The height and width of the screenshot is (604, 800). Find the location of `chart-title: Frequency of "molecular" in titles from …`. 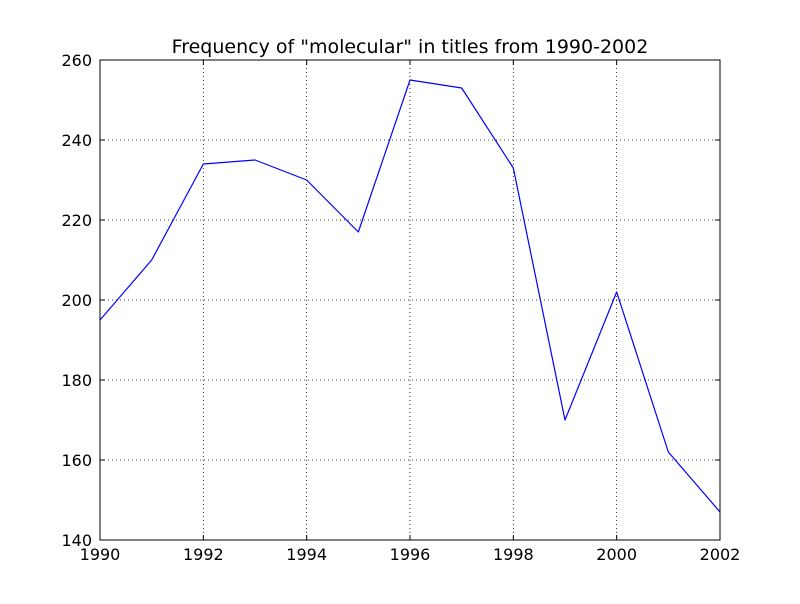

chart-title: Frequency of "molecular" in titles from … is located at coordinates (410, 47).